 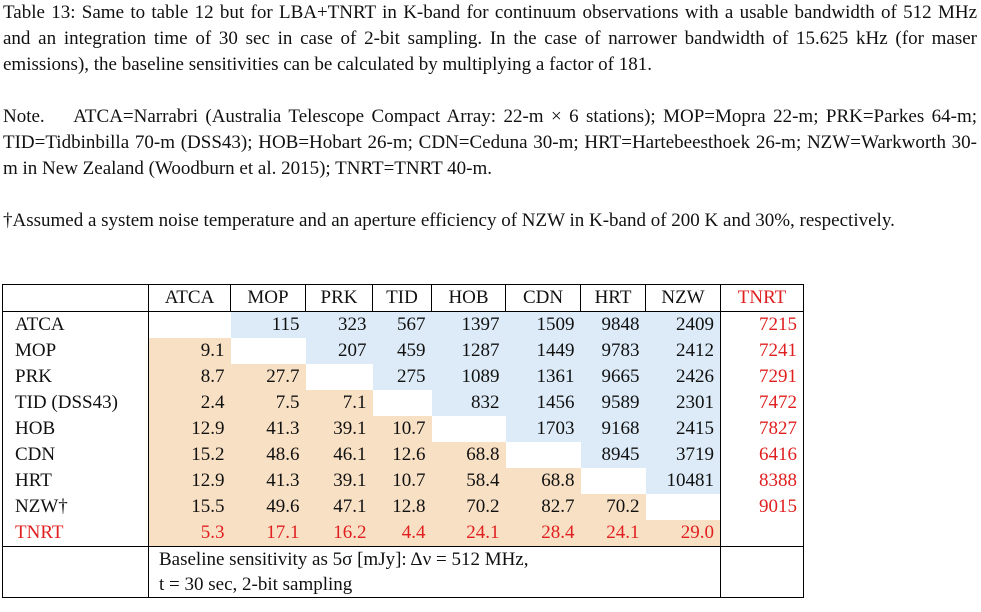 I want to click on cell: 207, so click(x=339, y=351).